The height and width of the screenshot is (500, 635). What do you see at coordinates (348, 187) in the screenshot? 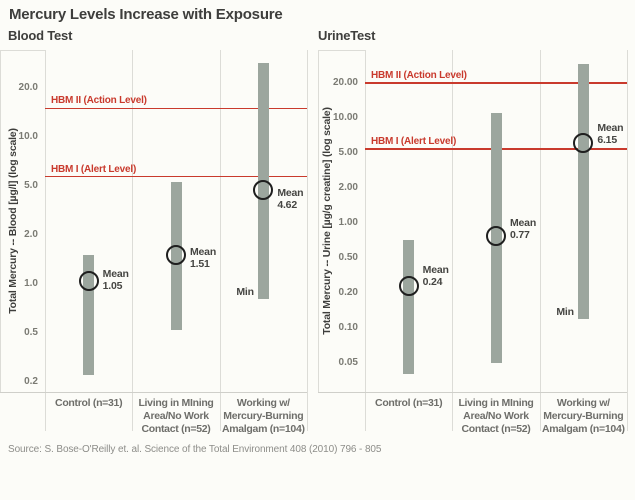
I see `tick-label: 2.00` at bounding box center [348, 187].